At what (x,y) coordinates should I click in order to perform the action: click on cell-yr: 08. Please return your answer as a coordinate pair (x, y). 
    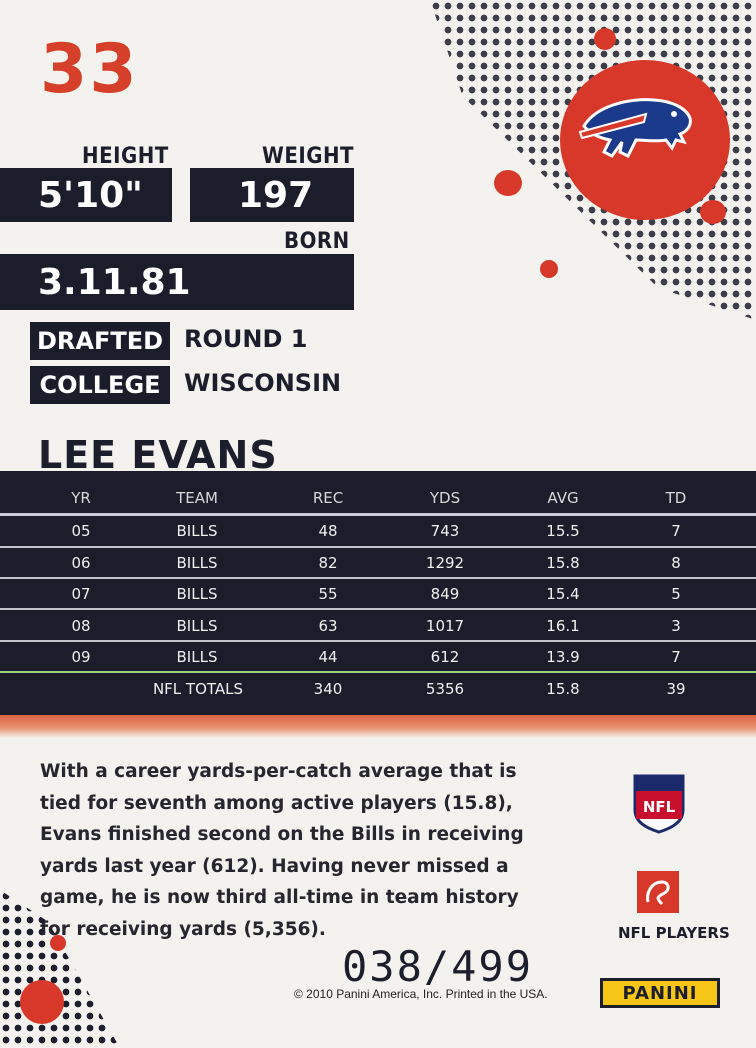
    Looking at the image, I should click on (81, 626).